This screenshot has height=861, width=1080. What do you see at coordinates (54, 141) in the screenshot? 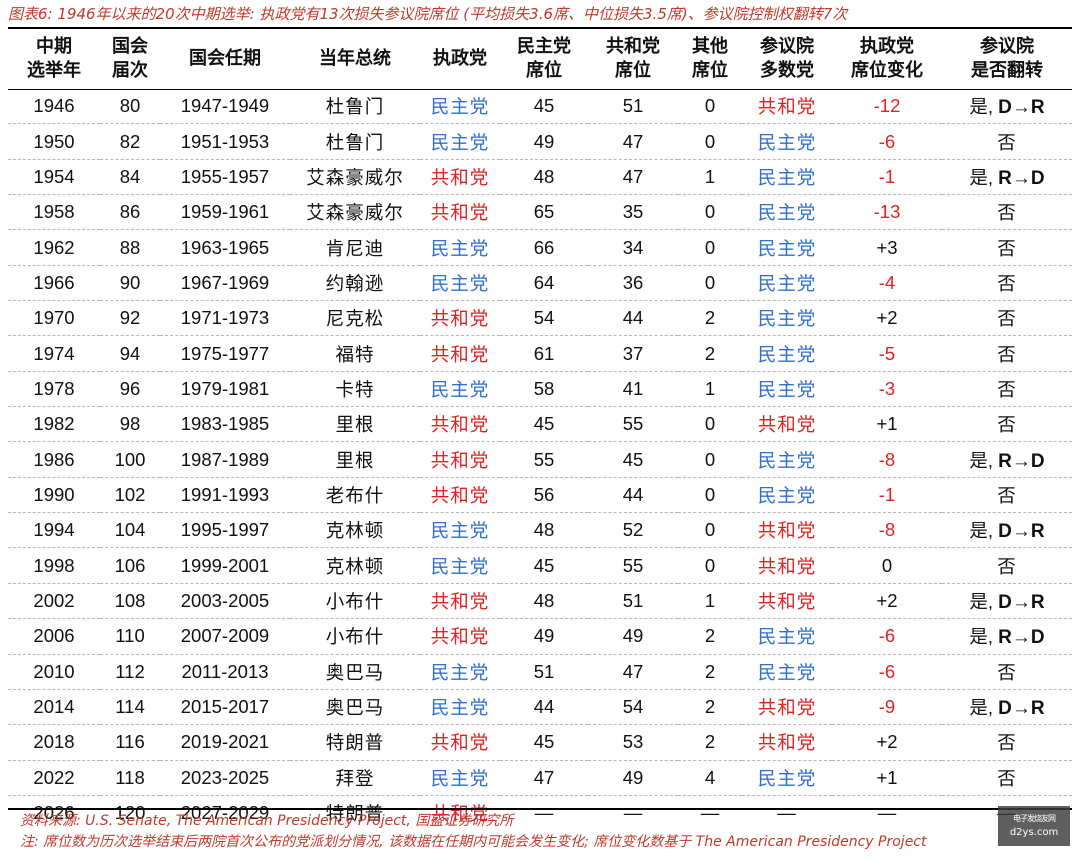
I see `cell-year: 1950` at bounding box center [54, 141].